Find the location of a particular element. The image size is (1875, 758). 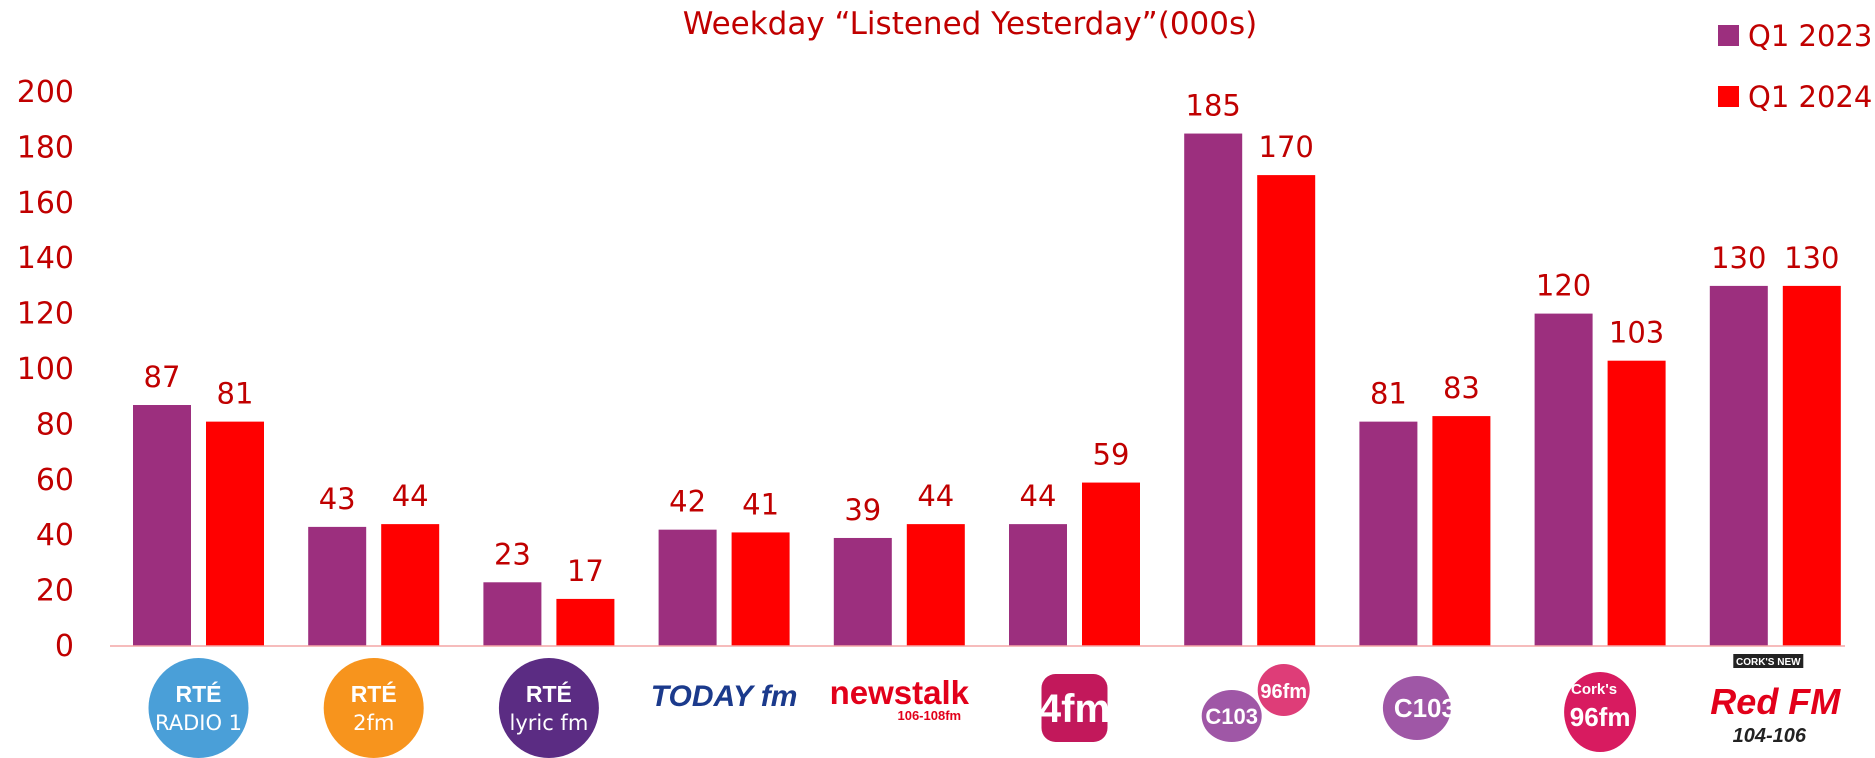

y-tick-label: 40 is located at coordinates (55, 535).